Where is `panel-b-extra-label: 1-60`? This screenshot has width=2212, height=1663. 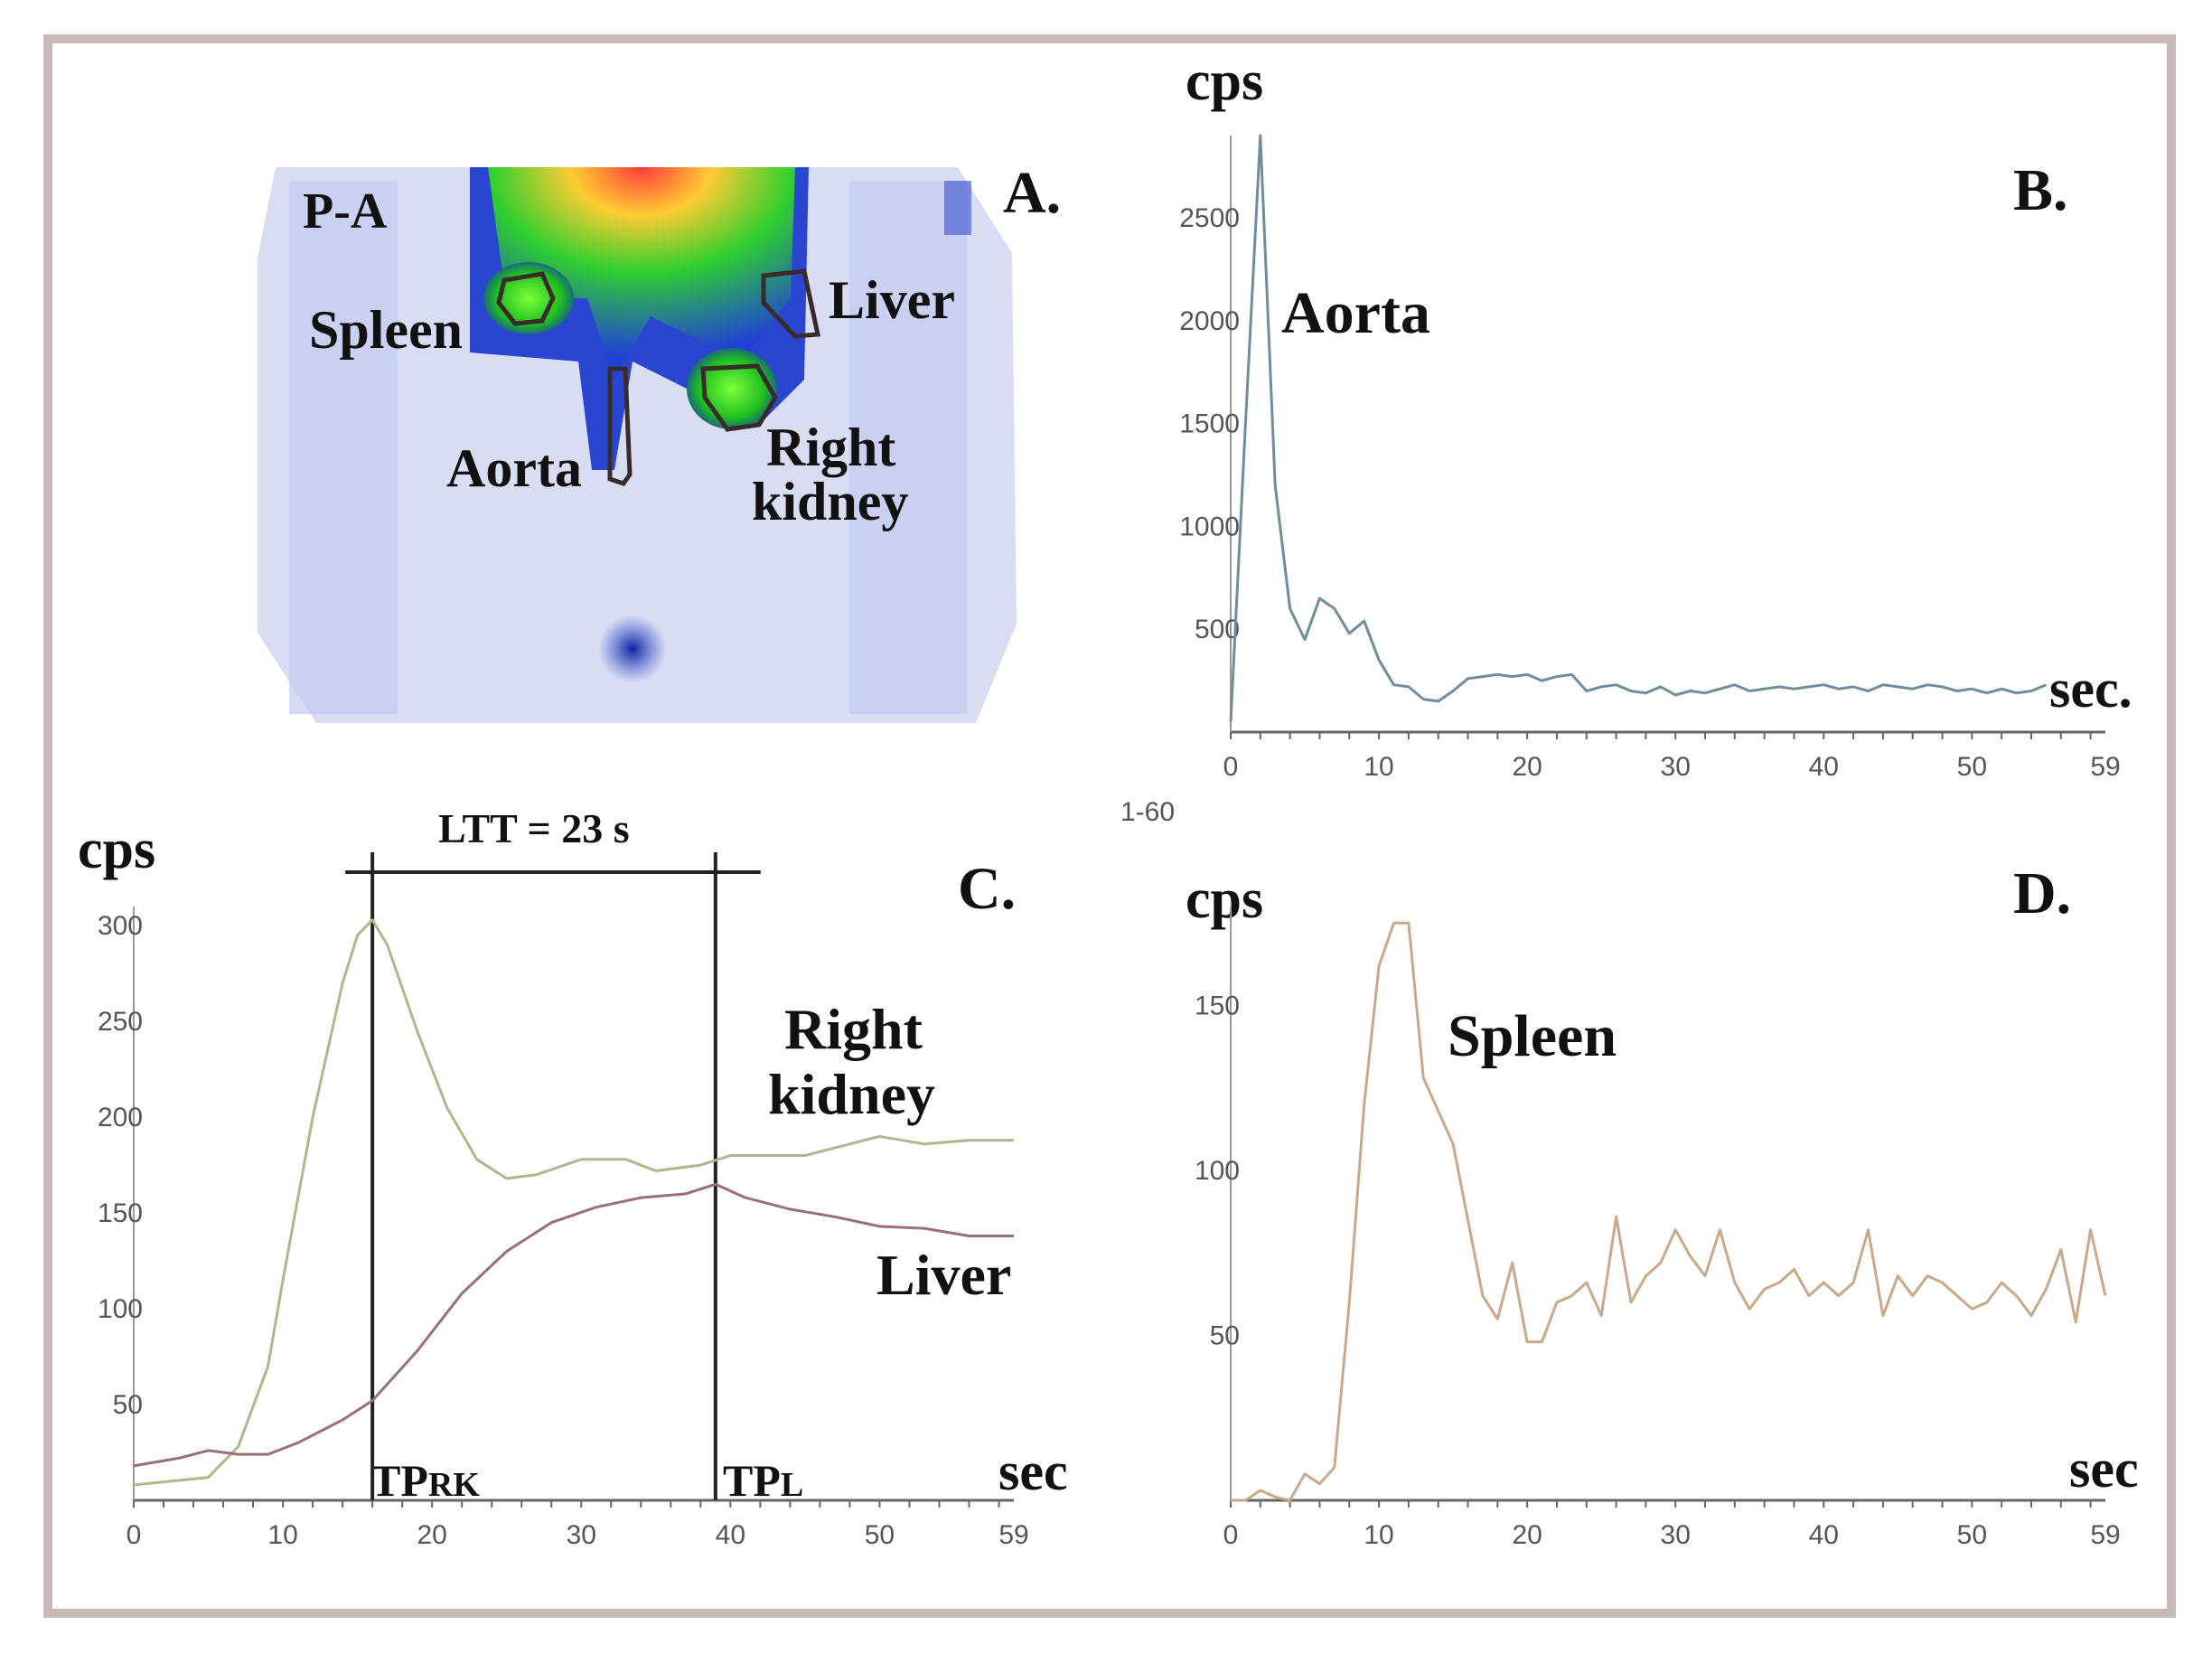 panel-b-extra-label: 1-60 is located at coordinates (1147, 812).